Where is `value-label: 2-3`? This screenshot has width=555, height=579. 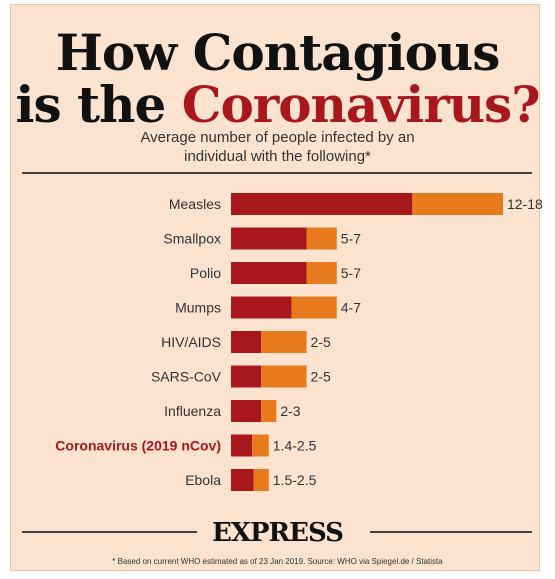 value-label: 2-3 is located at coordinates (290, 411).